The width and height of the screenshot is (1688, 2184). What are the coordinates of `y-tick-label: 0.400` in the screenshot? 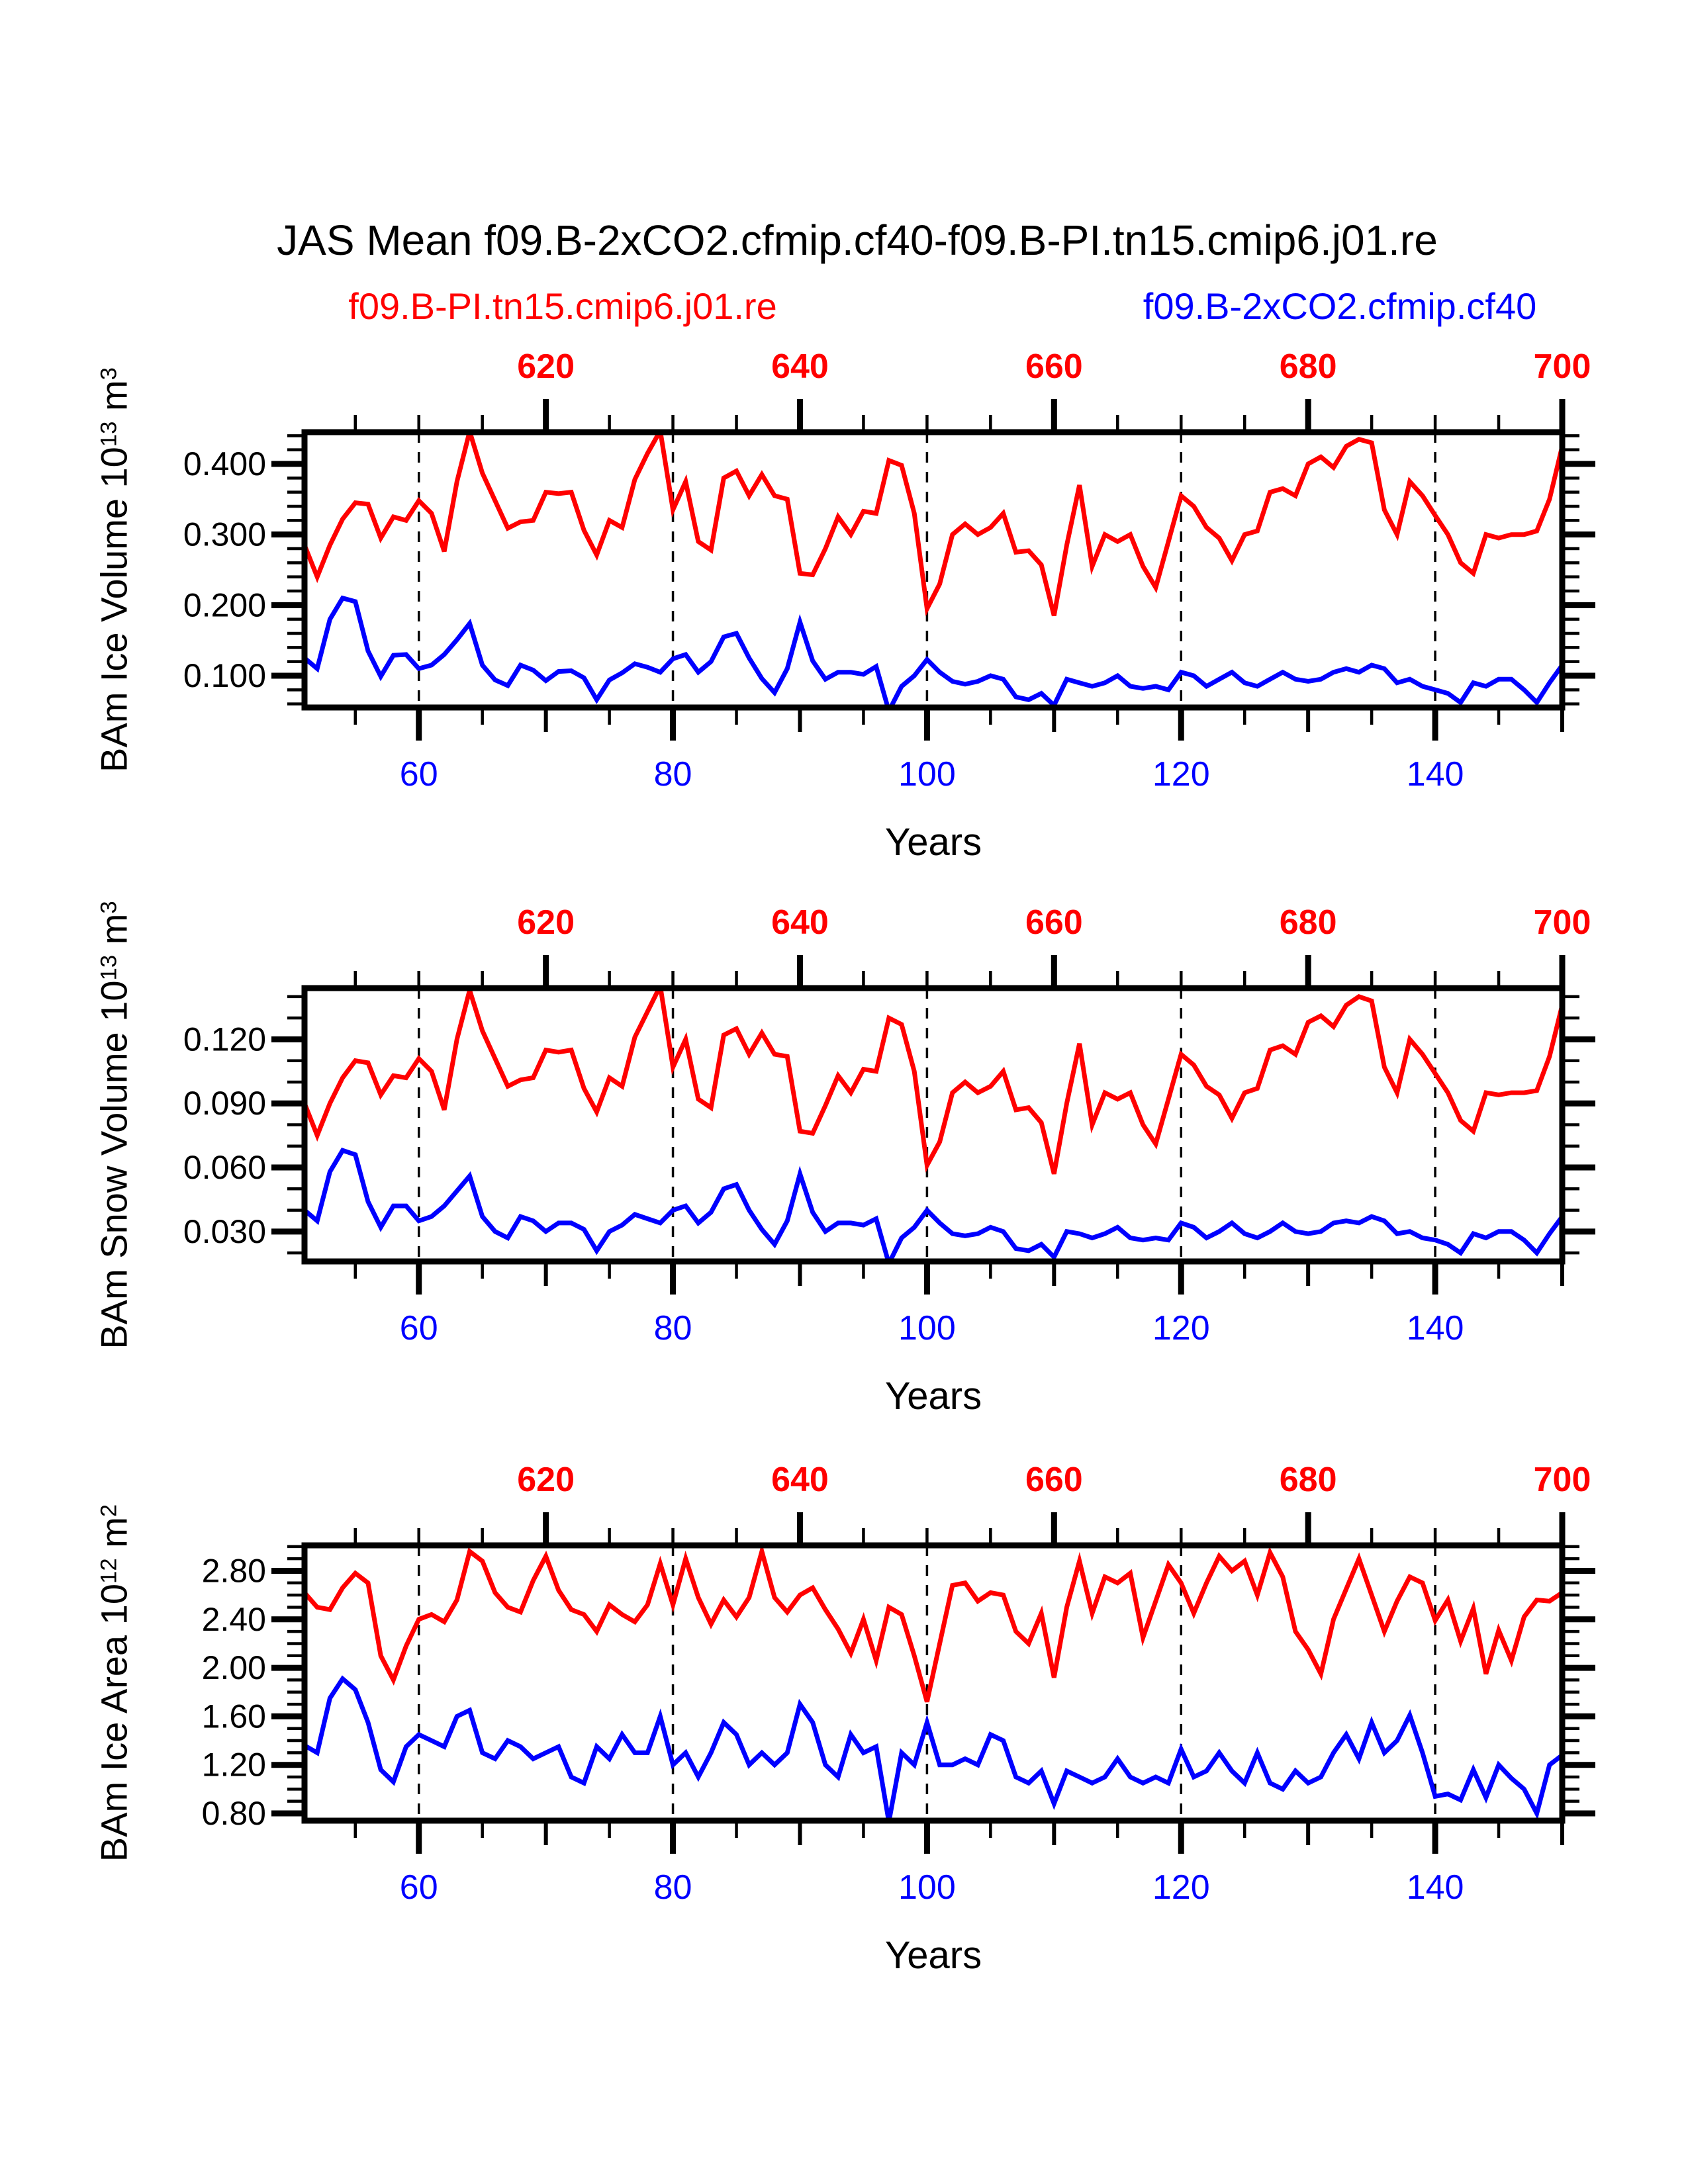 It's located at (224, 464).